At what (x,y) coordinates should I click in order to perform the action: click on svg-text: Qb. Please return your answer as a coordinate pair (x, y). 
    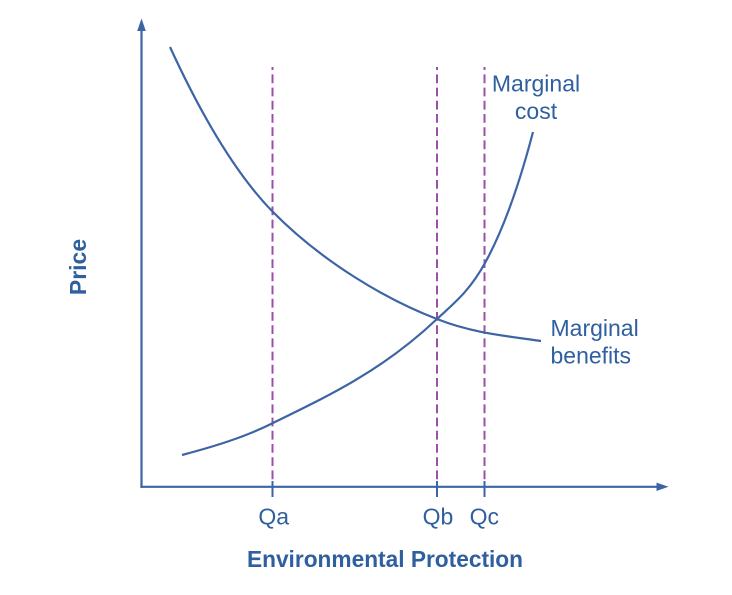
    Looking at the image, I should click on (438, 516).